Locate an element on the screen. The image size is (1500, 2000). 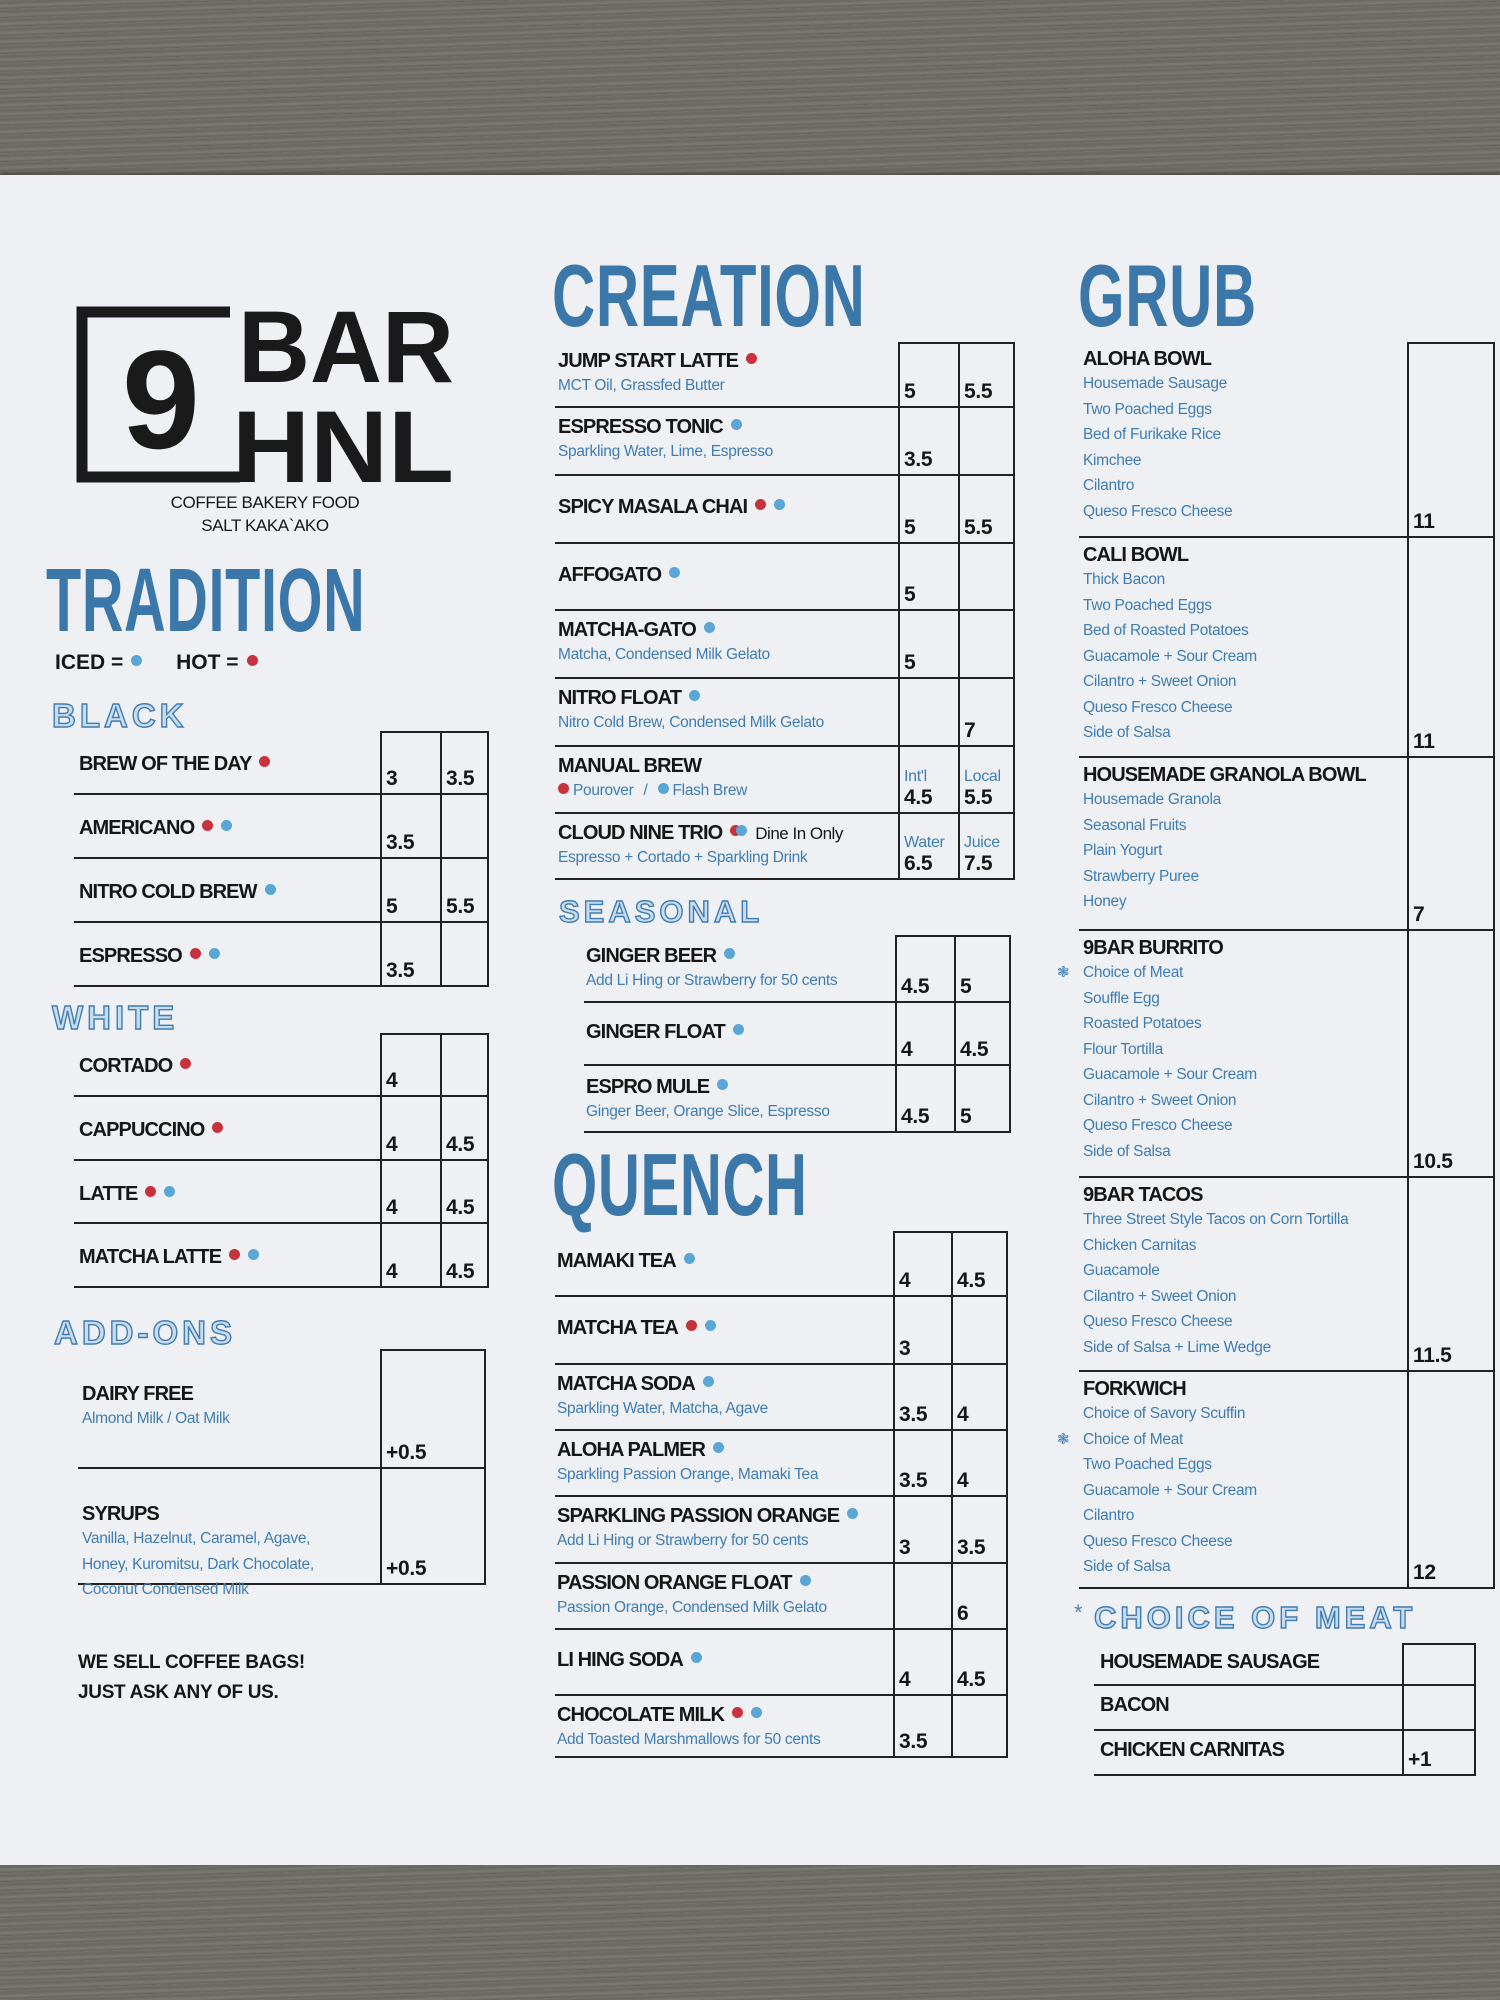
price-value: 5.5 is located at coordinates (460, 906).